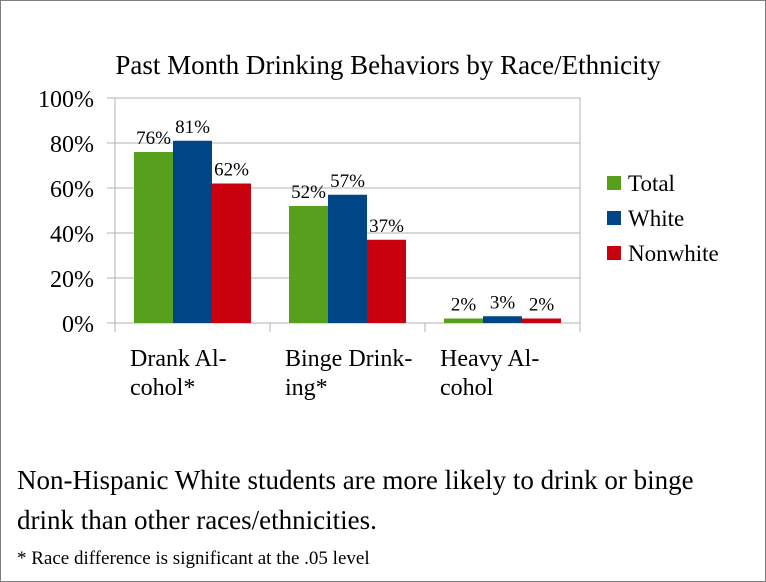 This screenshot has width=766, height=582. What do you see at coordinates (614, 183) in the screenshot?
I see `legend-swatch-total` at bounding box center [614, 183].